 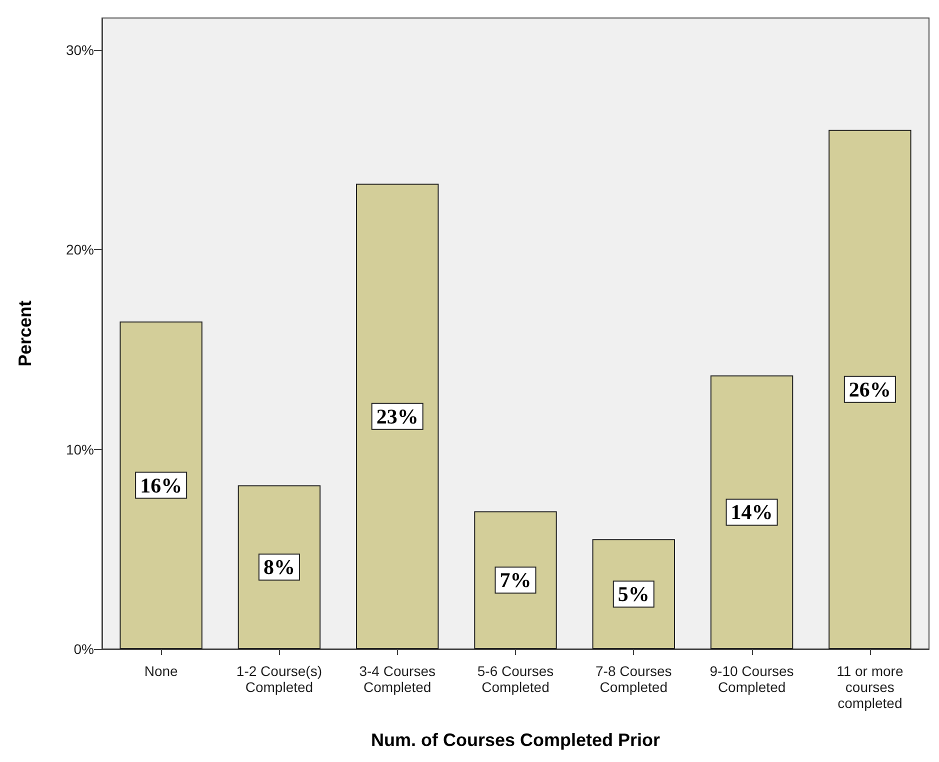 I want to click on x-tick-label: 11 or more courses completed, so click(x=870, y=687).